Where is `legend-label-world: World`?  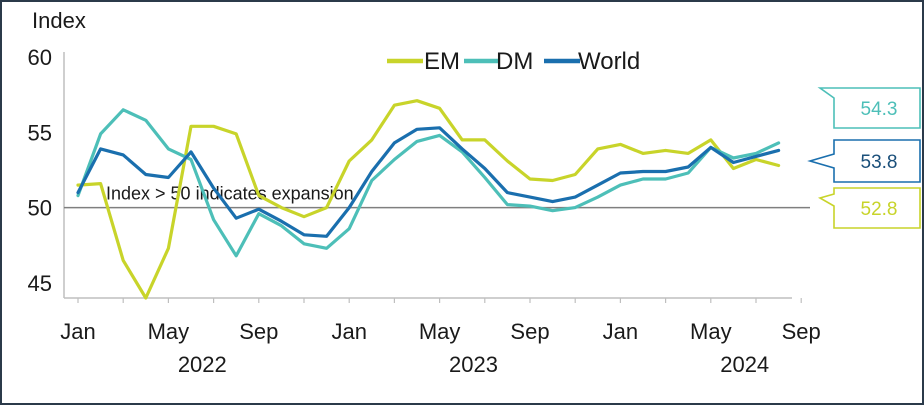
legend-label-world: World is located at coordinates (609, 61).